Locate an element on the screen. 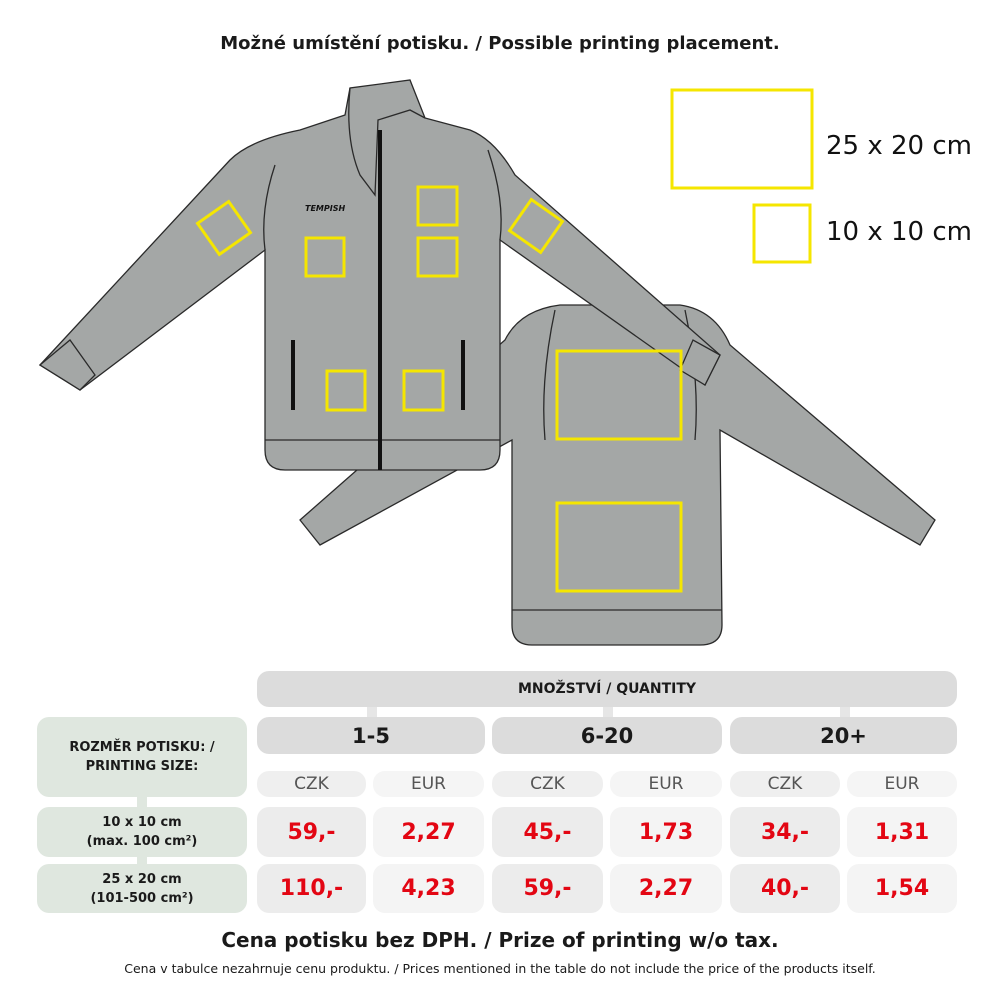 This screenshot has height=1000, width=1000. legend-swatch-large is located at coordinates (742, 139).